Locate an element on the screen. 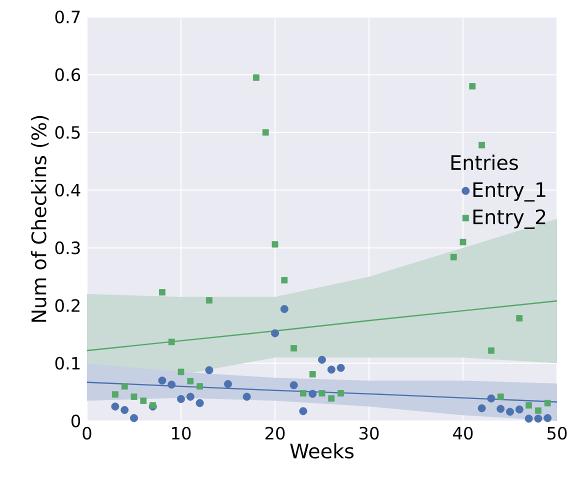  y-tick-label: 0.3 is located at coordinates (67, 247).